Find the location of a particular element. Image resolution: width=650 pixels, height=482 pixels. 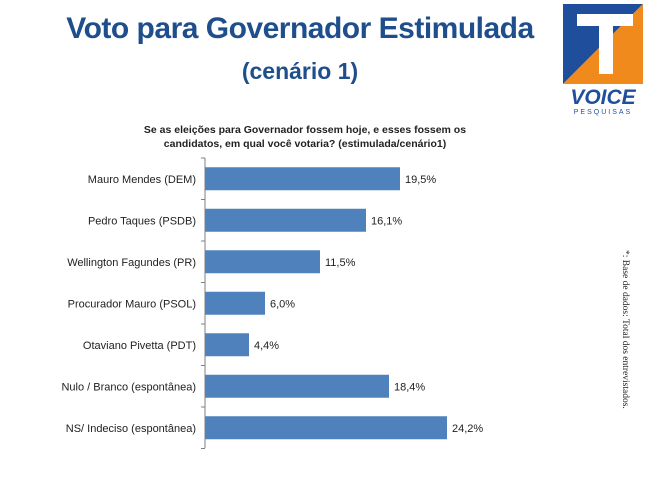

voice-logo-mark: VOICE PESQUISAS is located at coordinates (603, 60).